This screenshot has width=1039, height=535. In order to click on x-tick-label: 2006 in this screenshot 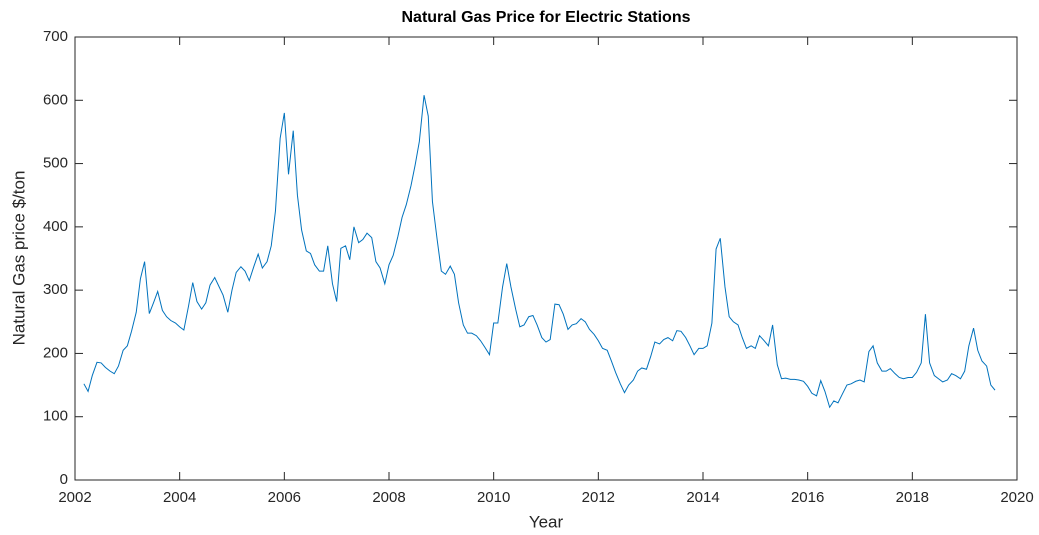, I will do `click(284, 497)`.